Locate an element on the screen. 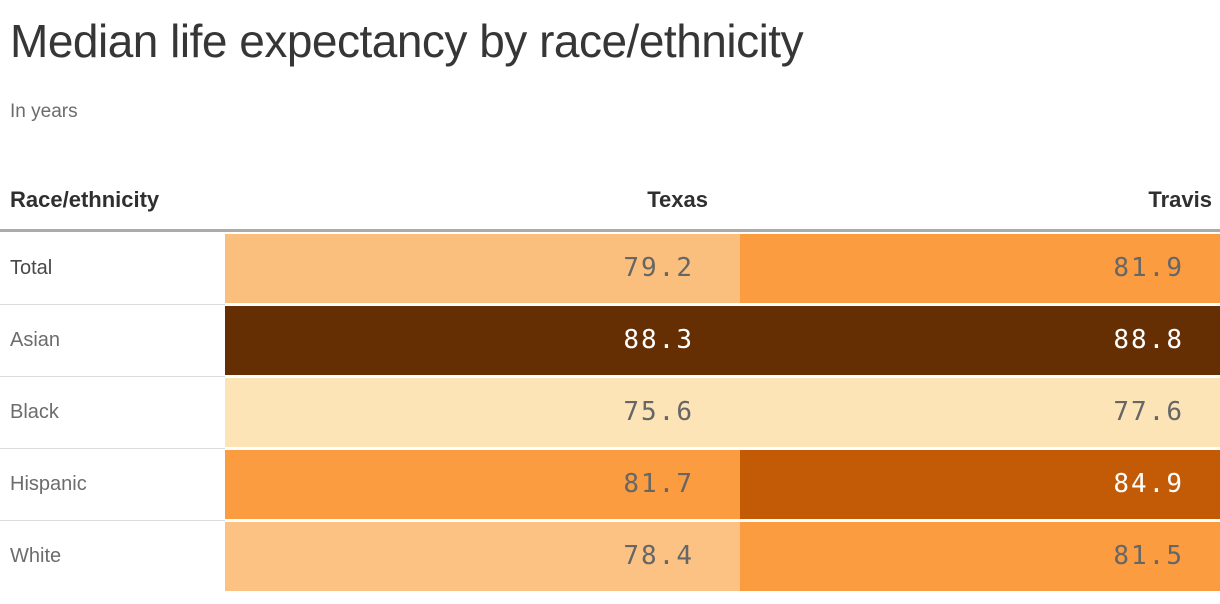 Image resolution: width=1220 pixels, height=604 pixels. row-label: Asian is located at coordinates (112, 340).